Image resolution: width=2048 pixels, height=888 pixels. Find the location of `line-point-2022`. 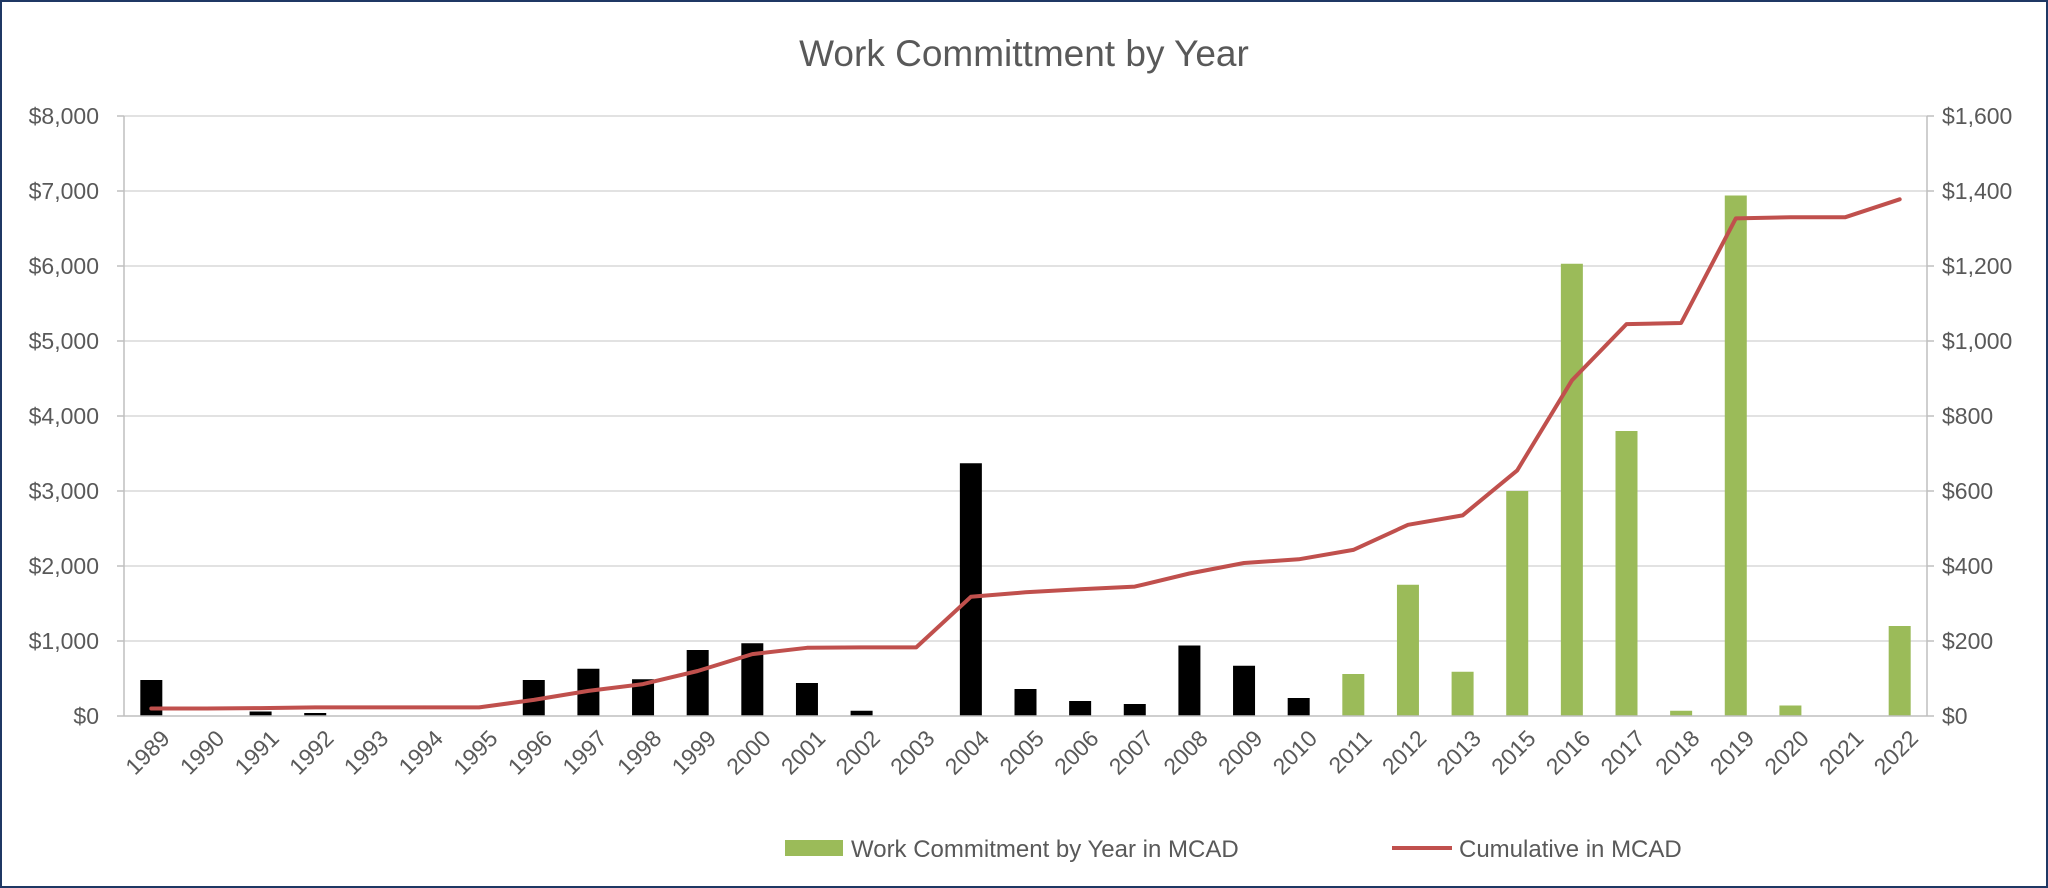

line-point-2022 is located at coordinates (1900, 199).